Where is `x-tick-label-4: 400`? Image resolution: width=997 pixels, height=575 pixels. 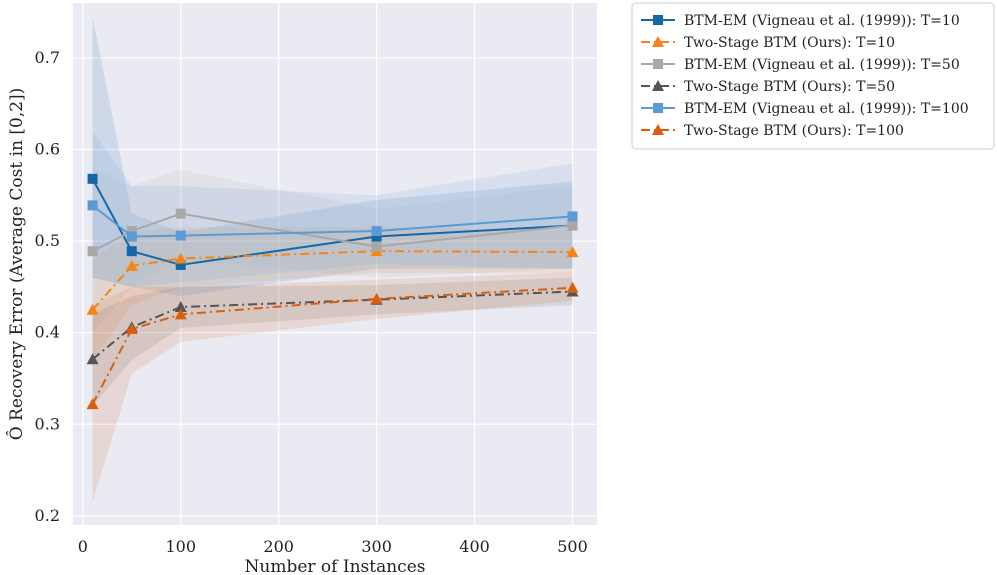
x-tick-label-4: 400 is located at coordinates (474, 546).